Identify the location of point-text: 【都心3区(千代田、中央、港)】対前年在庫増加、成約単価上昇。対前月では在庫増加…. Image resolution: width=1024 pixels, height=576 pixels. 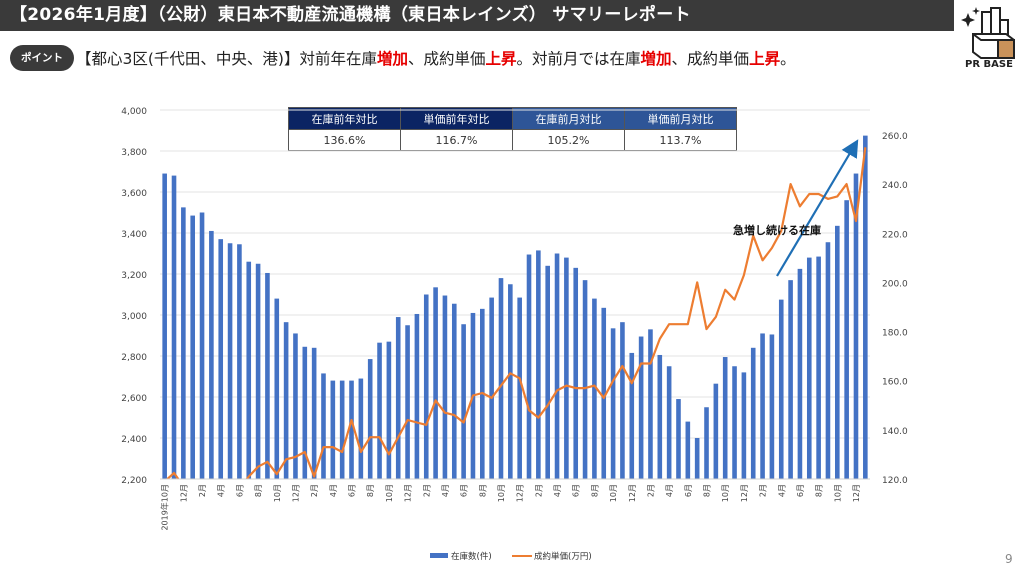
(436, 58).